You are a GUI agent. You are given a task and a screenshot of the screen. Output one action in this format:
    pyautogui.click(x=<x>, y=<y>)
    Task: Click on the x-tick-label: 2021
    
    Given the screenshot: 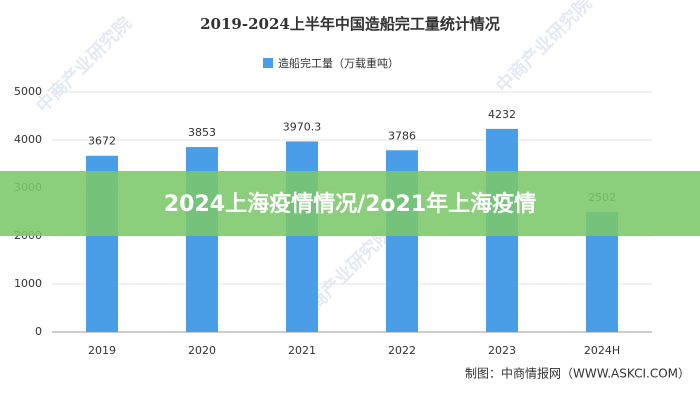 What is the action you would take?
    pyautogui.click(x=302, y=350)
    